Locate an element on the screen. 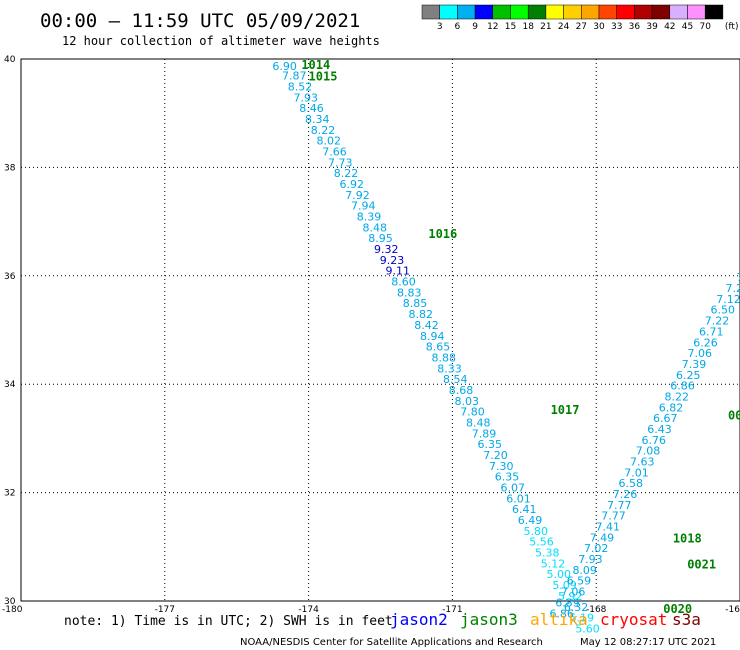  swh-value: 5.56 is located at coordinates (541, 542).